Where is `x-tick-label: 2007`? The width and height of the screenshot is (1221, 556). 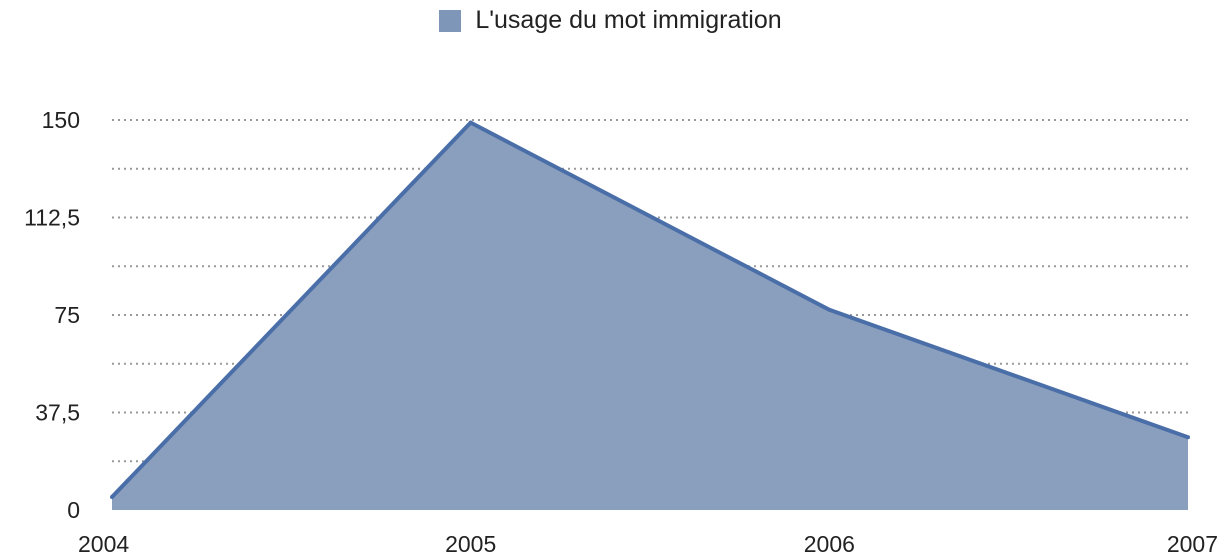
x-tick-label: 2007 is located at coordinates (1192, 543).